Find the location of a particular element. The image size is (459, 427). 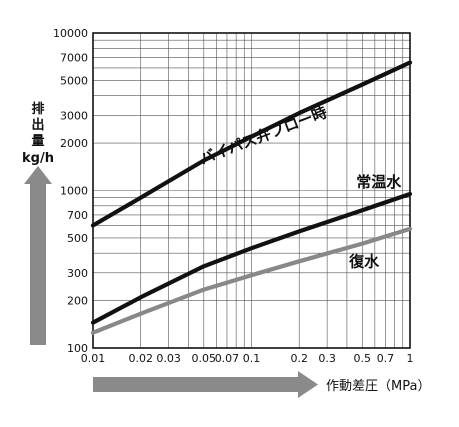

y-tick-label: 100 is located at coordinates (77, 348).